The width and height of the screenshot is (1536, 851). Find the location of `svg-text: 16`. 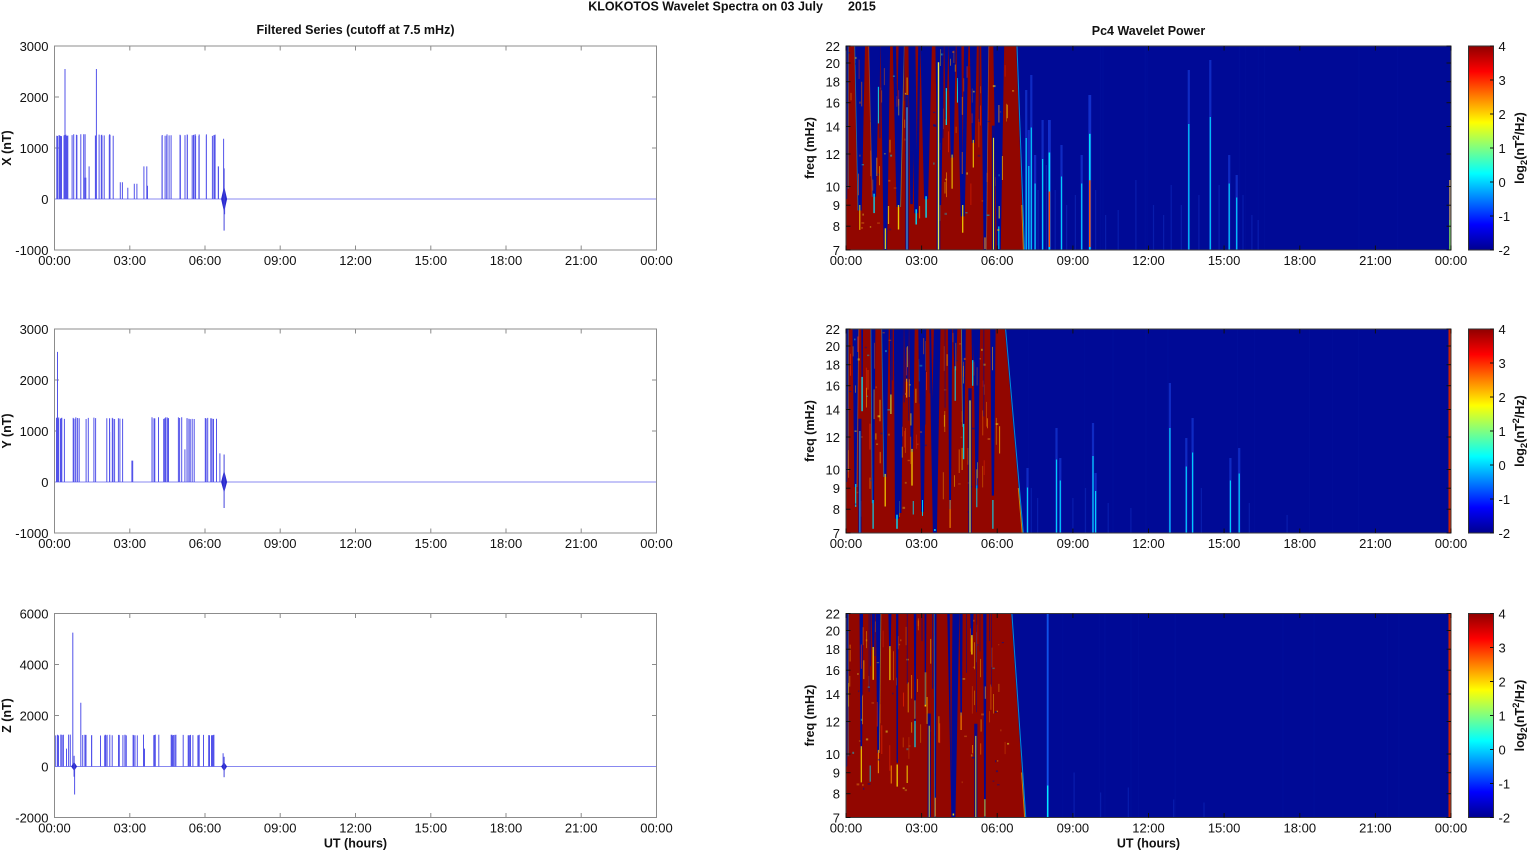

svg-text: 16 is located at coordinates (833, 670).